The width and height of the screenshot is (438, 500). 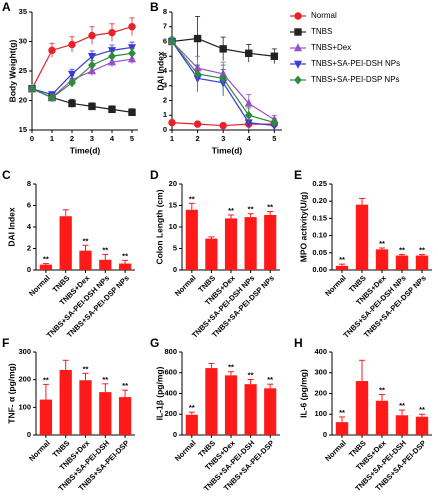 What do you see at coordinates (298, 343) in the screenshot?
I see `panel-label: H` at bounding box center [298, 343].